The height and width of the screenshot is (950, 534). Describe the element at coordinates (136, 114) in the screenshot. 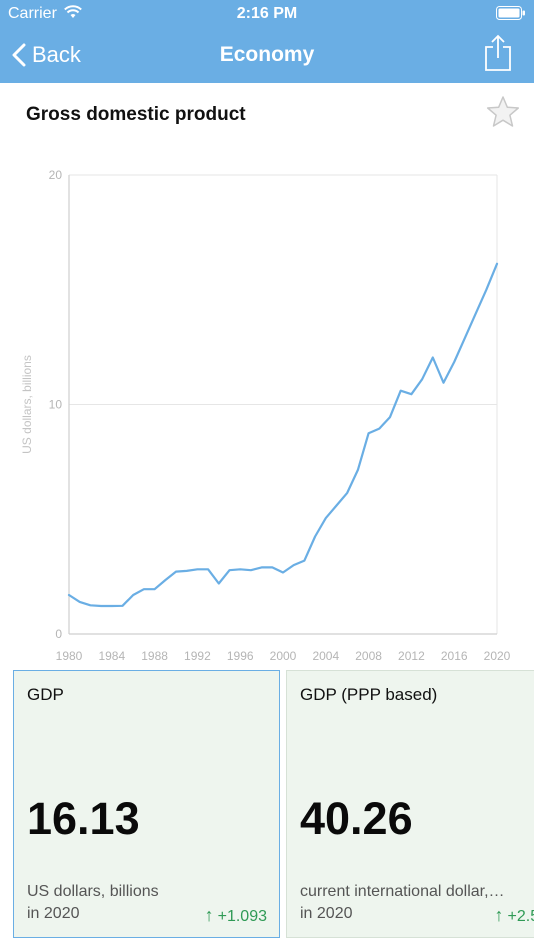

I see `page-title: Gross domestic product` at that location.